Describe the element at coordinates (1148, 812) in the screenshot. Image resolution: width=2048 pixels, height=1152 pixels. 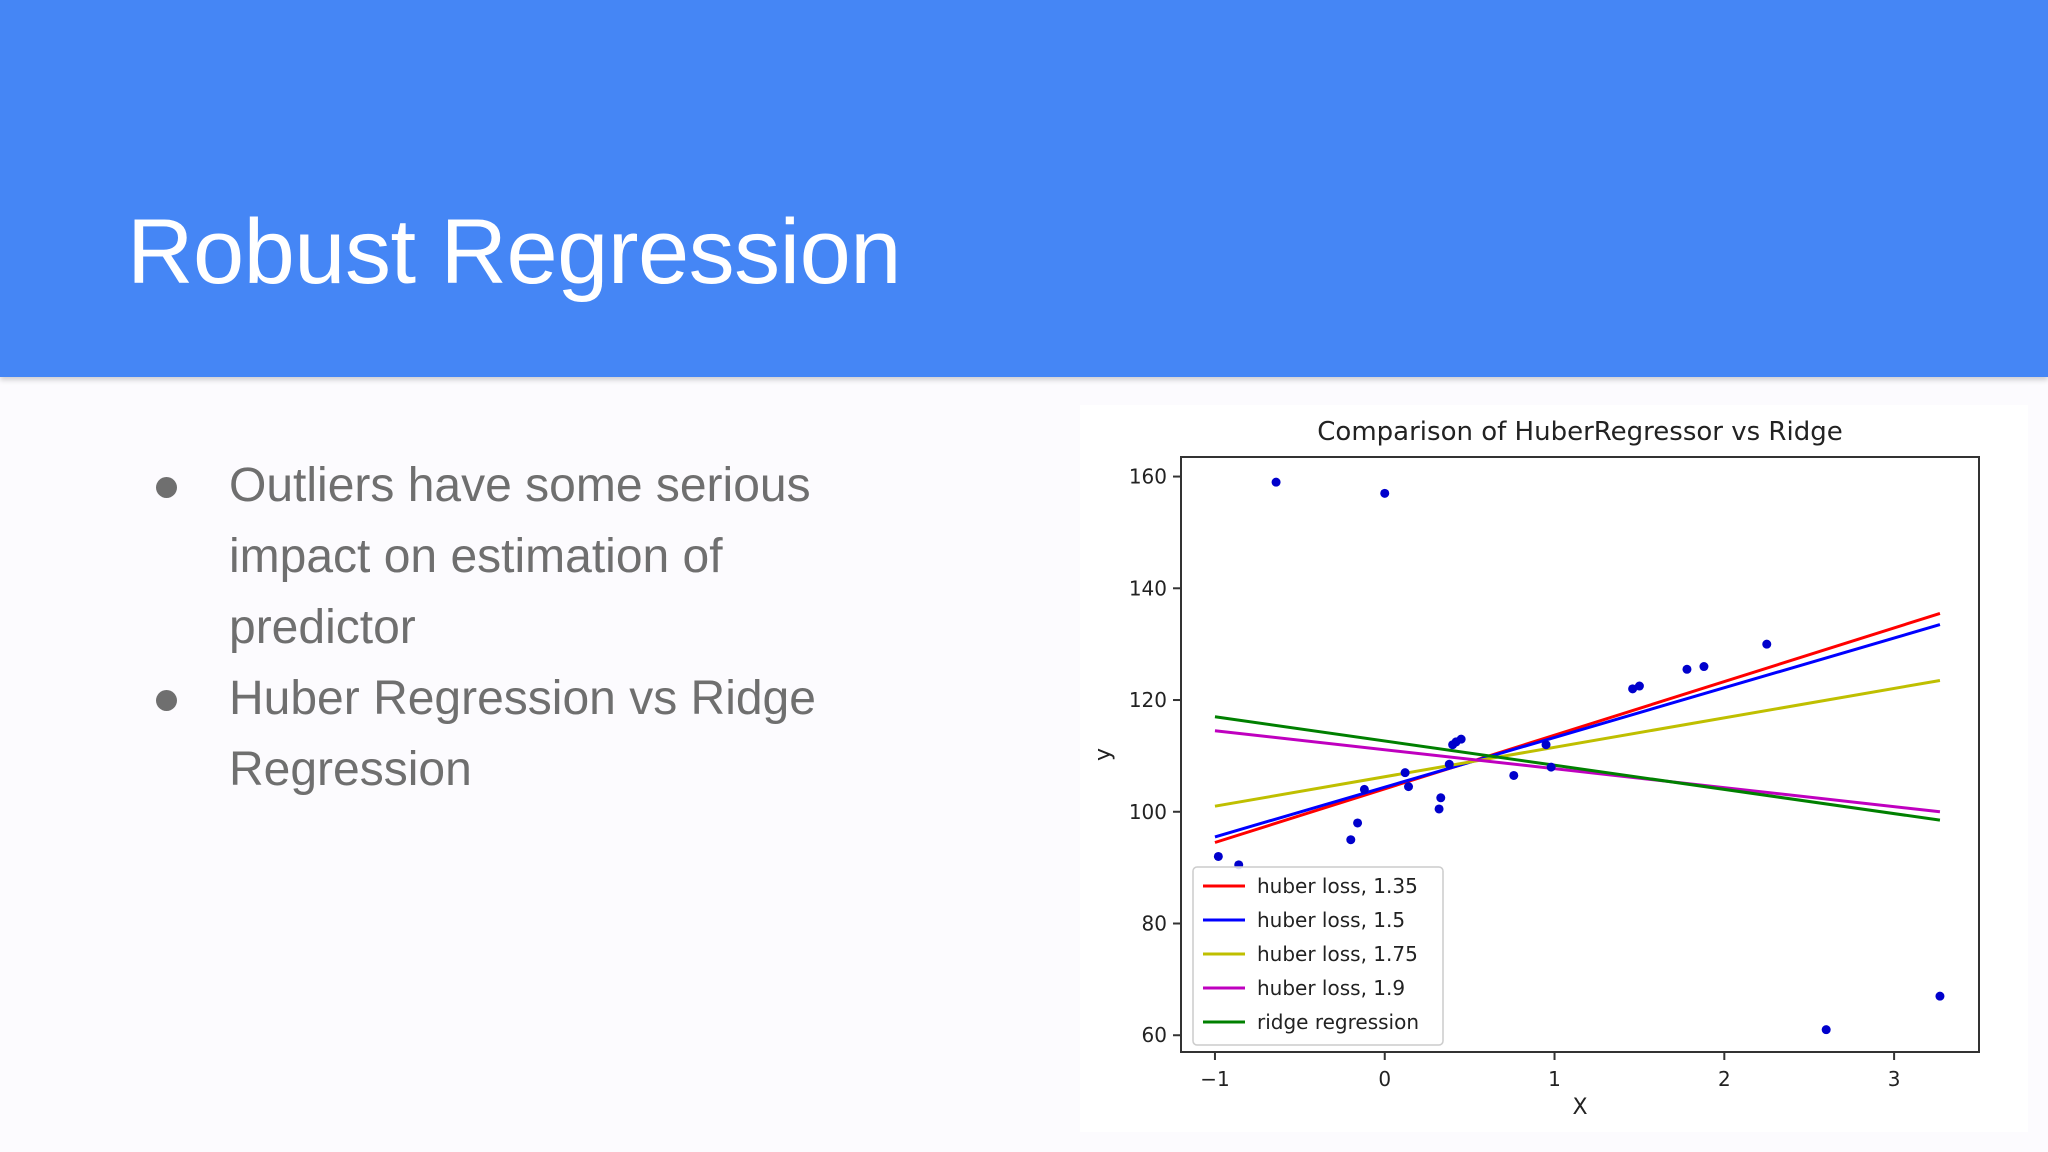
I see `y-tick-label: 100` at that location.